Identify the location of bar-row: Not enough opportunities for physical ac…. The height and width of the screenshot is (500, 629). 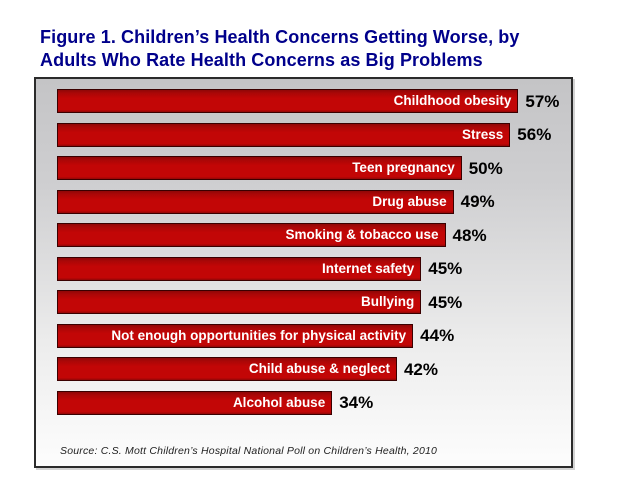
(312, 335).